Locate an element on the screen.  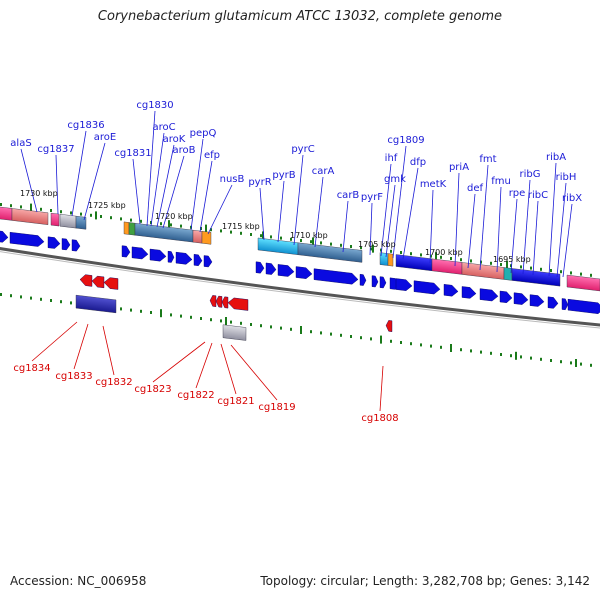
forward-gene-label: alaS is located at coordinates (20, 143).